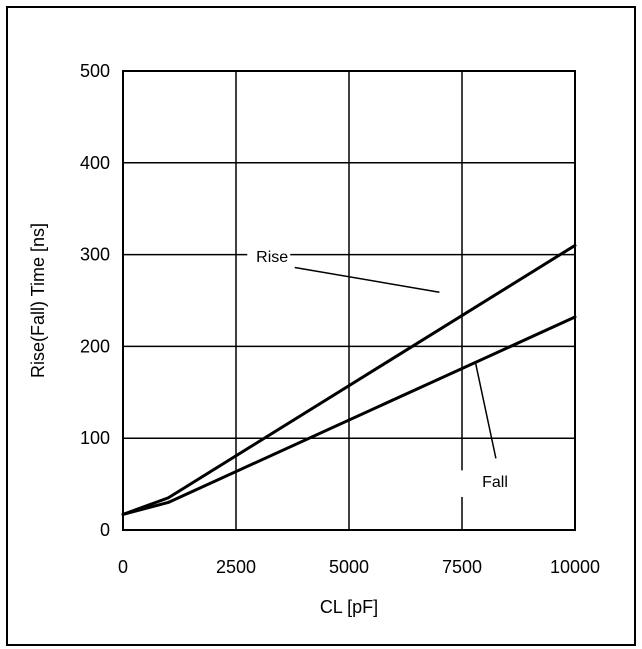 The image size is (642, 649). What do you see at coordinates (95, 71) in the screenshot?
I see `y-tick-label: 500` at bounding box center [95, 71].